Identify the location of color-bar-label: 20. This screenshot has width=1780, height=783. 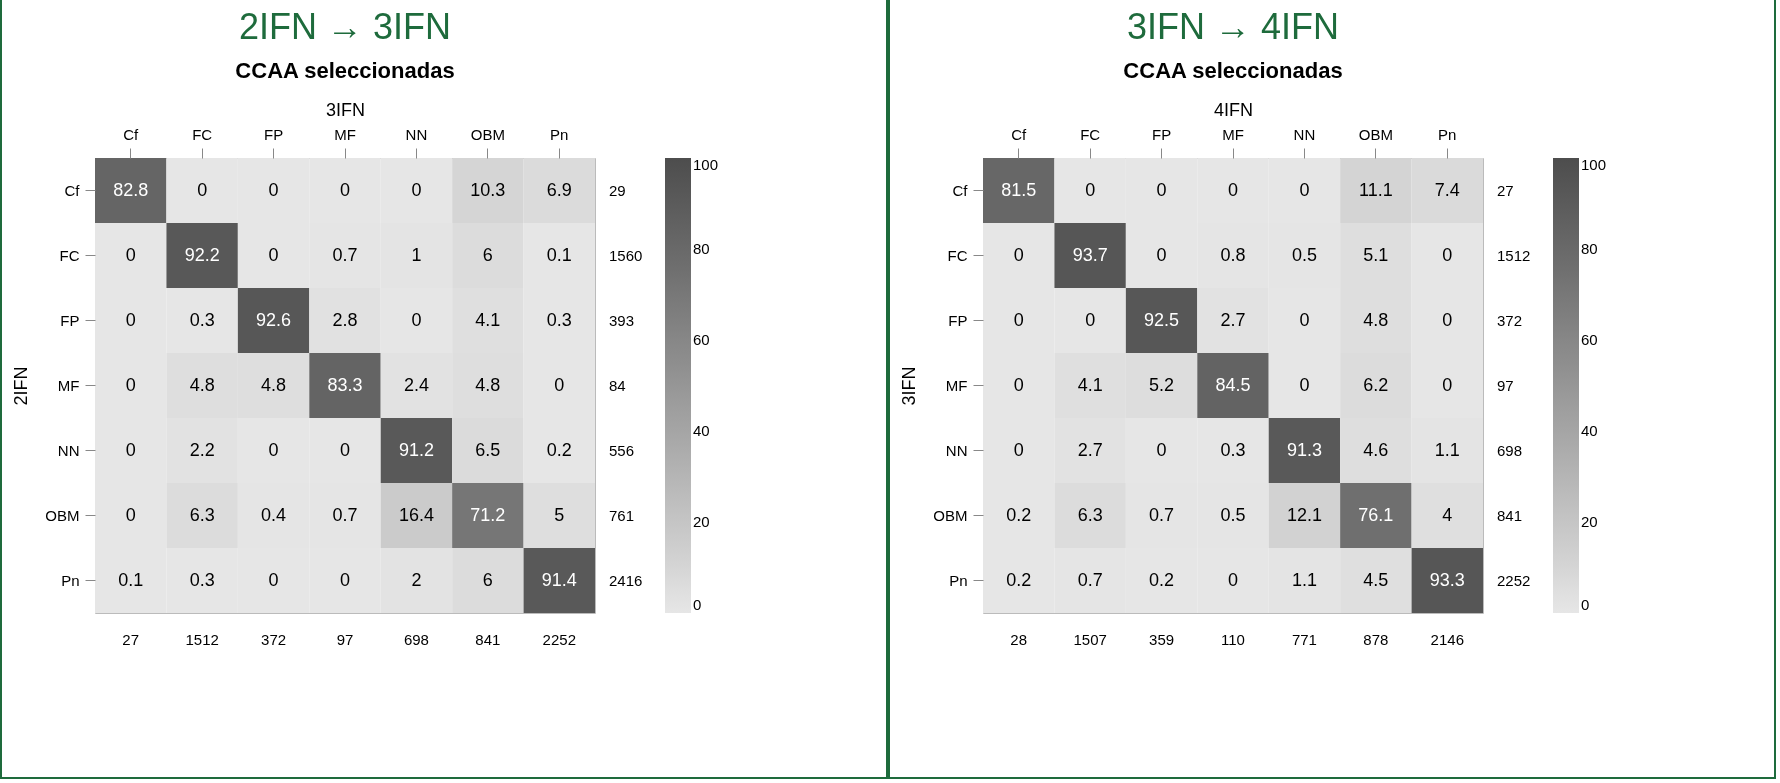
(1589, 521).